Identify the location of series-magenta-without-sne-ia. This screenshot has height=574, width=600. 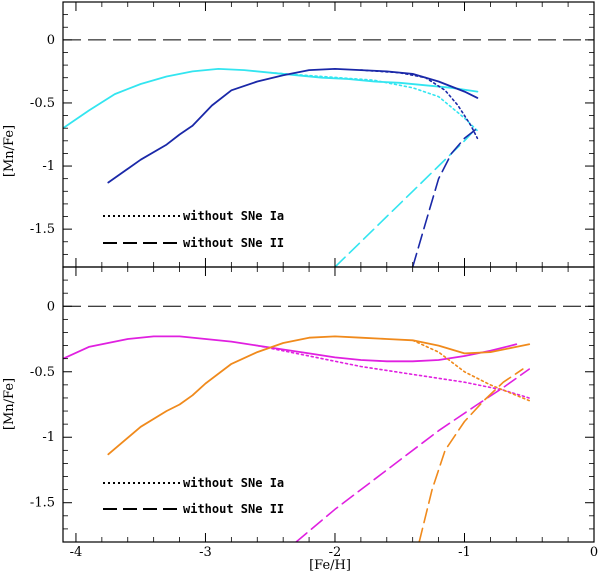
(393, 371).